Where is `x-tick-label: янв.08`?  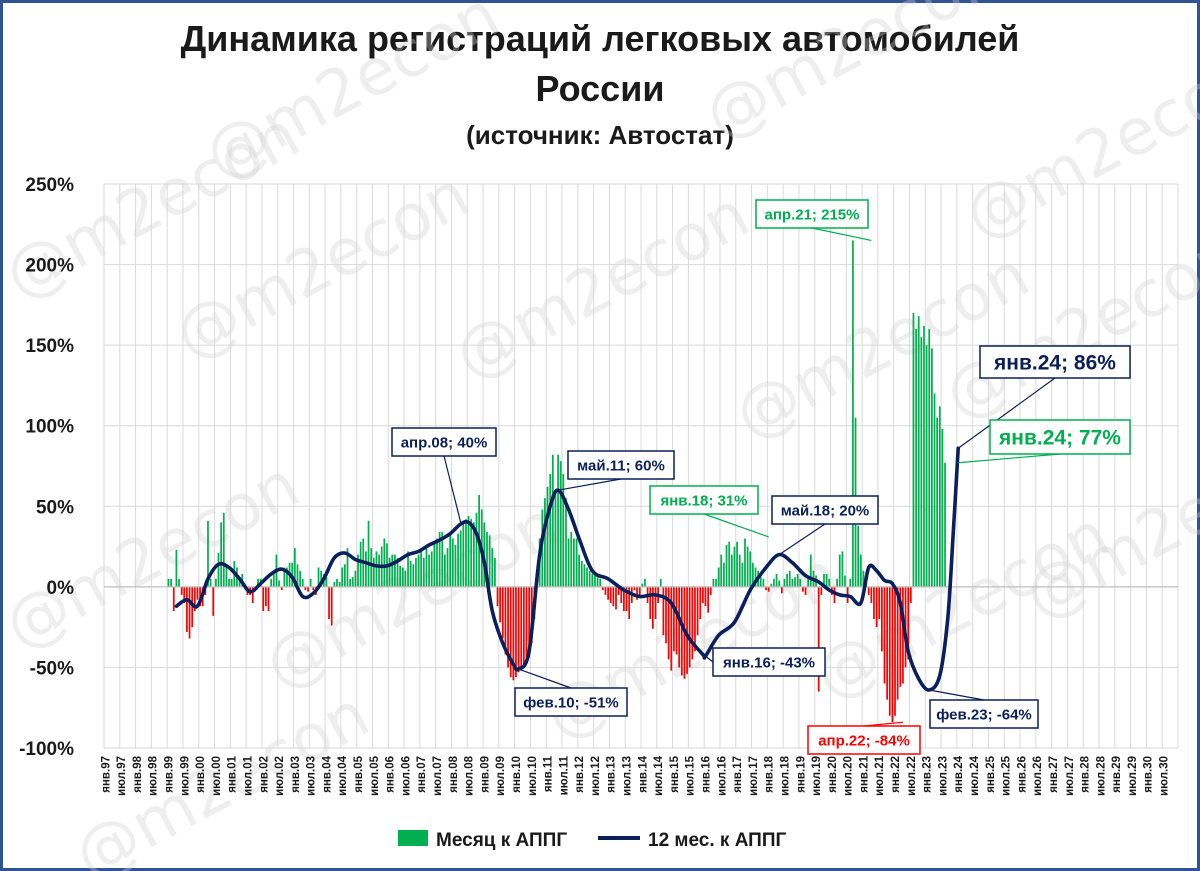 x-tick-label: янв.08 is located at coordinates (454, 773).